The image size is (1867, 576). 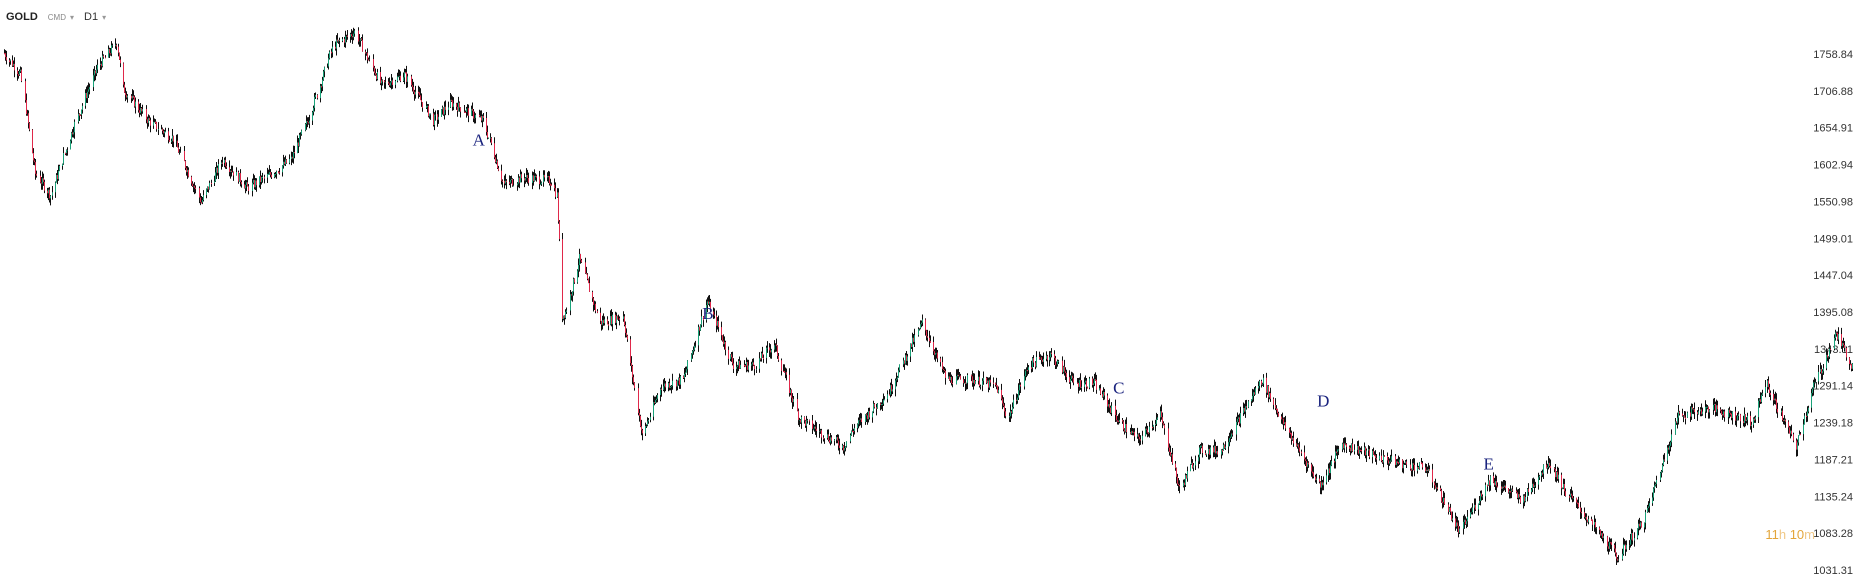 What do you see at coordinates (1782, 534) in the screenshot?
I see `countdown-hours-unit: h` at bounding box center [1782, 534].